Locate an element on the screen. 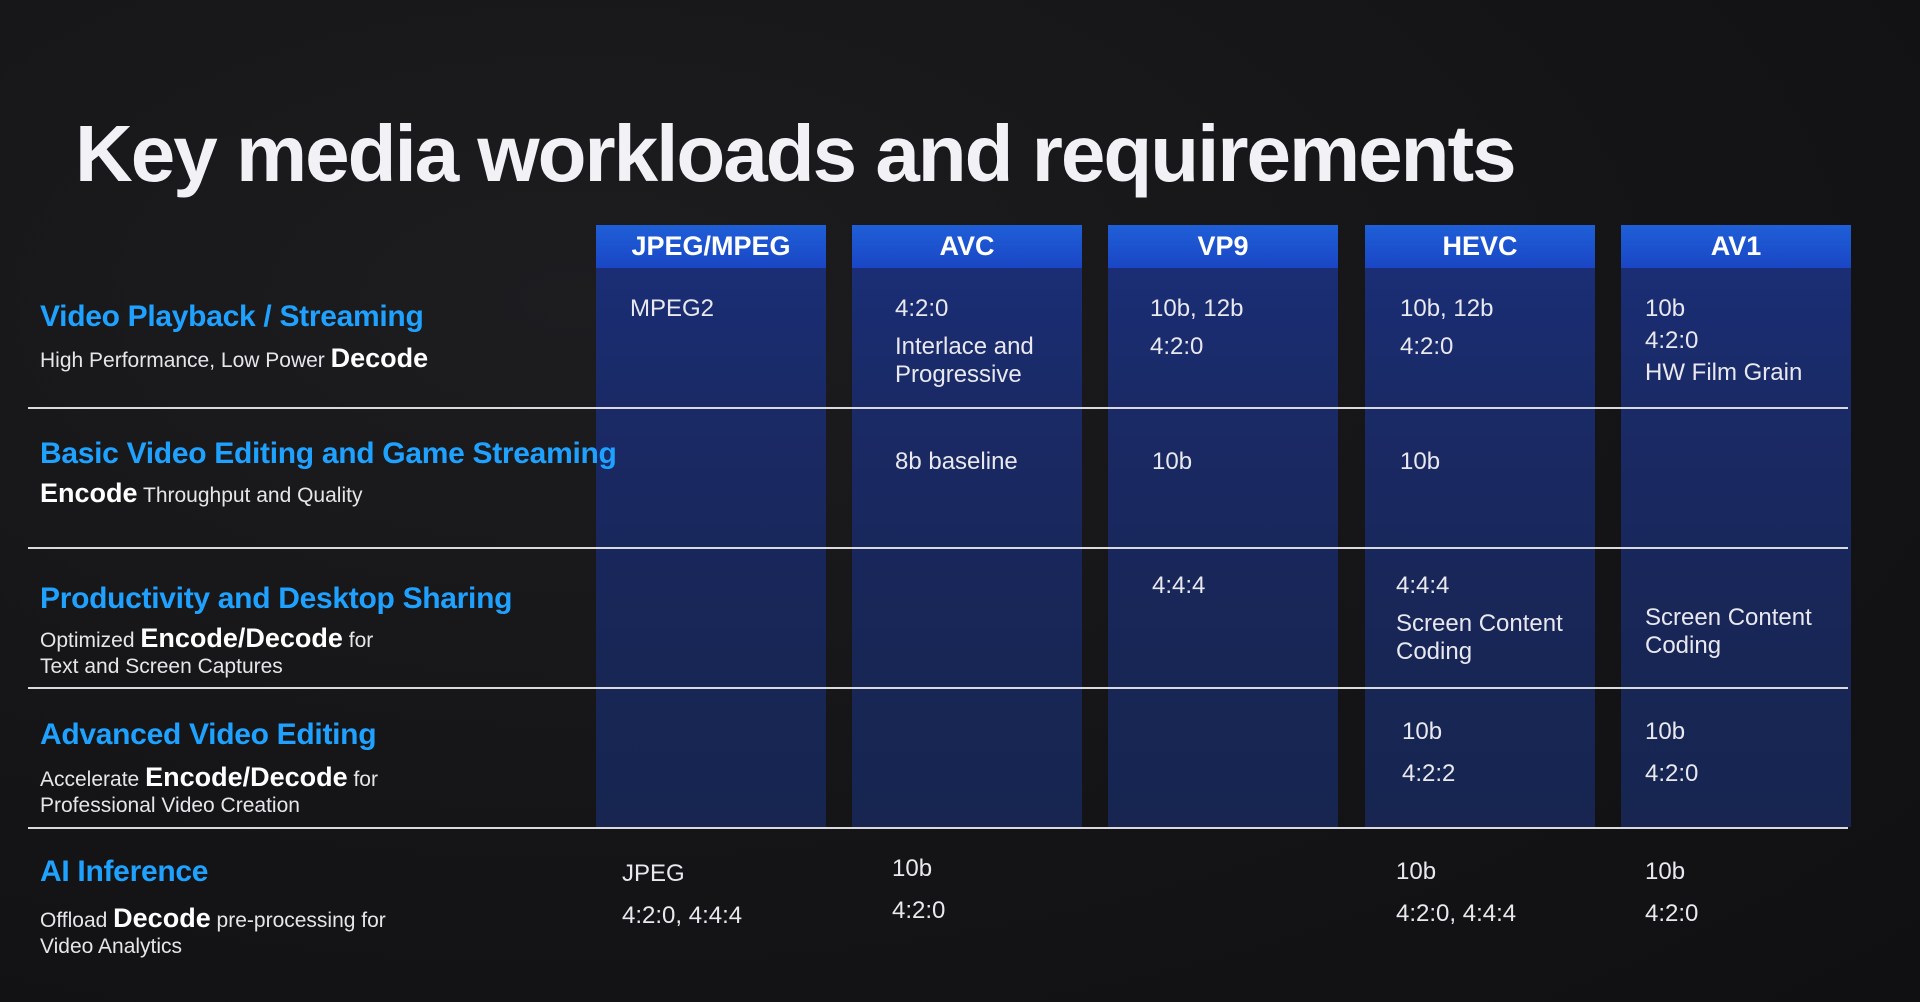 The width and height of the screenshot is (1920, 1002). column-header-jpeg-mpeg: JPEG/MPEG is located at coordinates (711, 246).